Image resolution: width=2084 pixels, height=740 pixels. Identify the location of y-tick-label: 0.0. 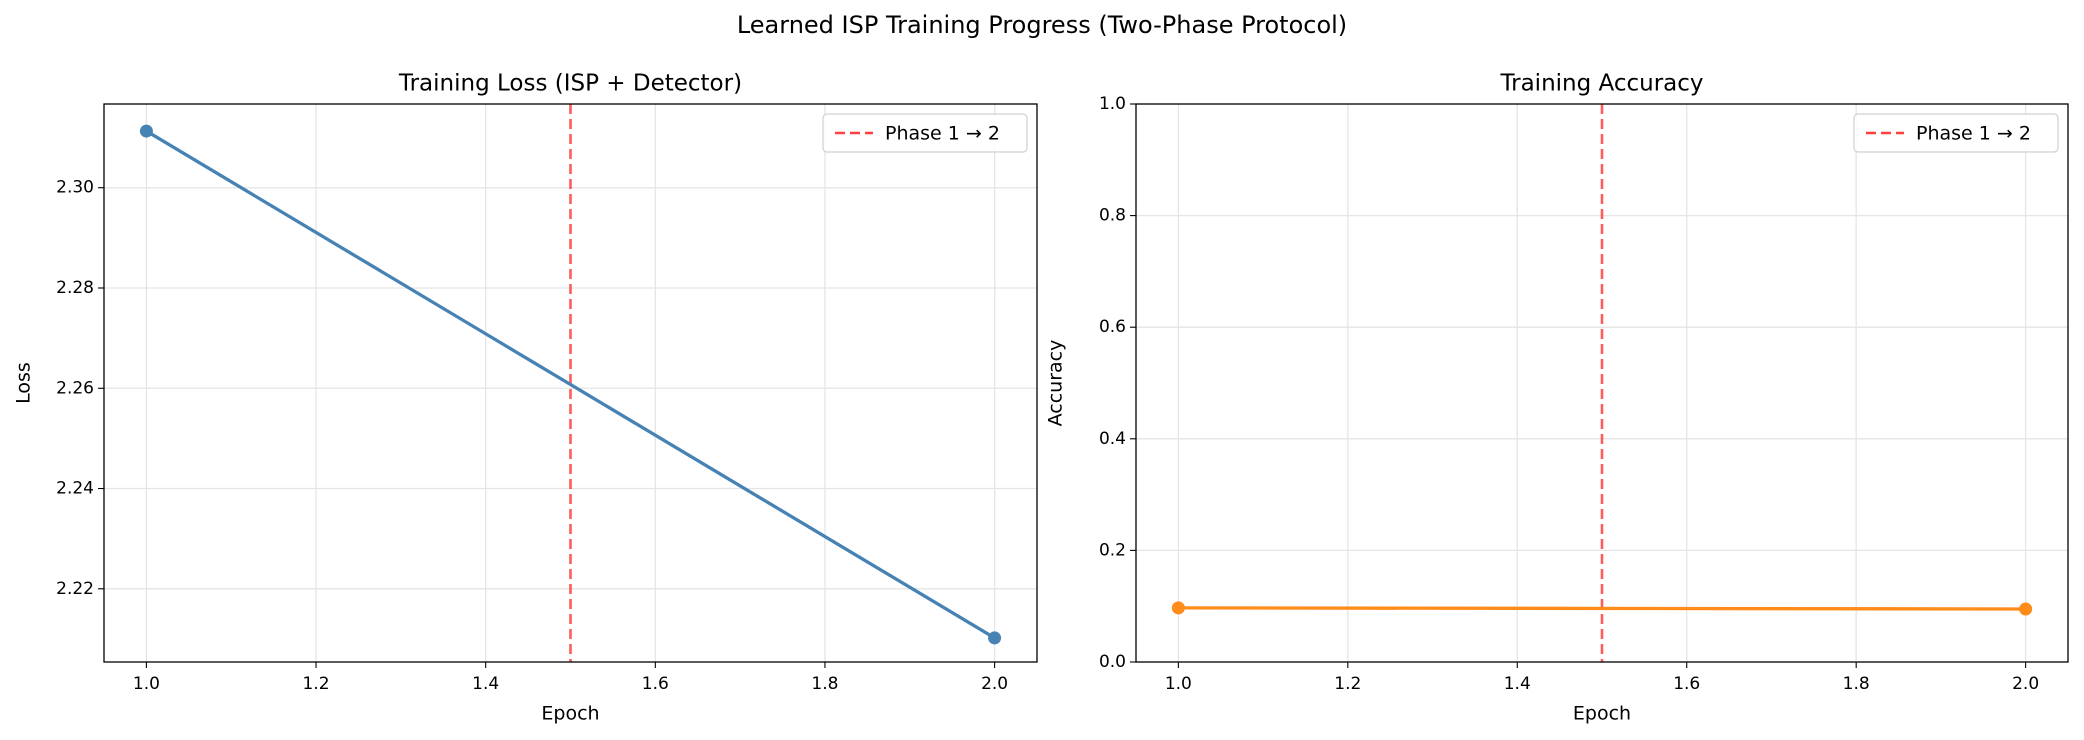
(1112, 662).